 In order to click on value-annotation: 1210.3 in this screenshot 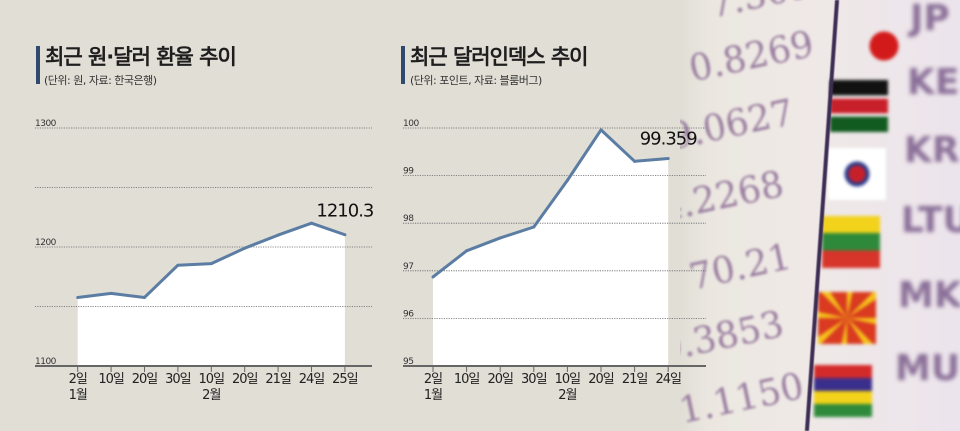, I will do `click(345, 211)`.